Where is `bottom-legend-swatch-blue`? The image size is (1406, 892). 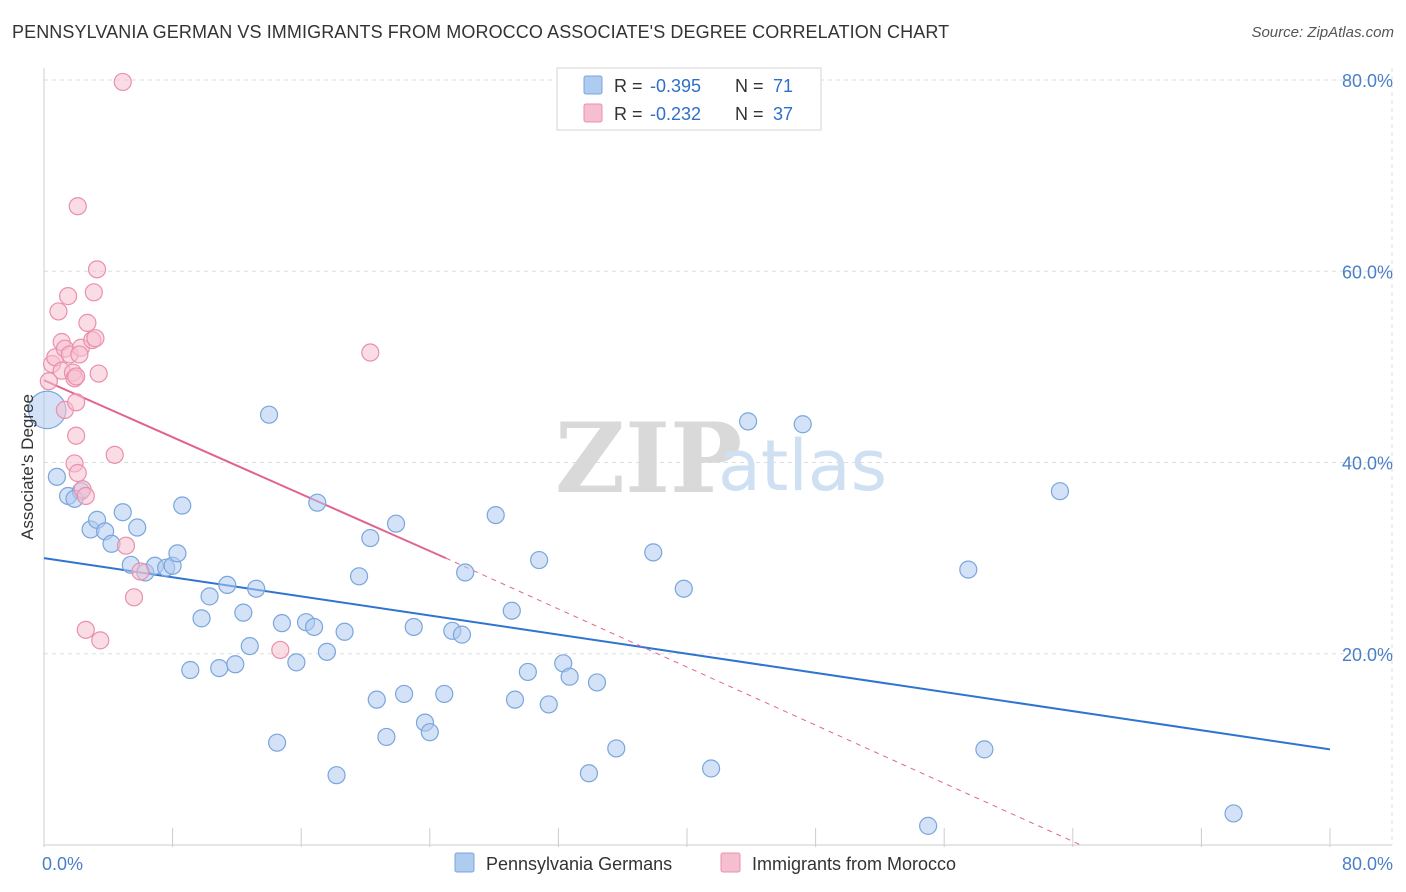
bottom-legend-swatch-blue is located at coordinates (464, 862).